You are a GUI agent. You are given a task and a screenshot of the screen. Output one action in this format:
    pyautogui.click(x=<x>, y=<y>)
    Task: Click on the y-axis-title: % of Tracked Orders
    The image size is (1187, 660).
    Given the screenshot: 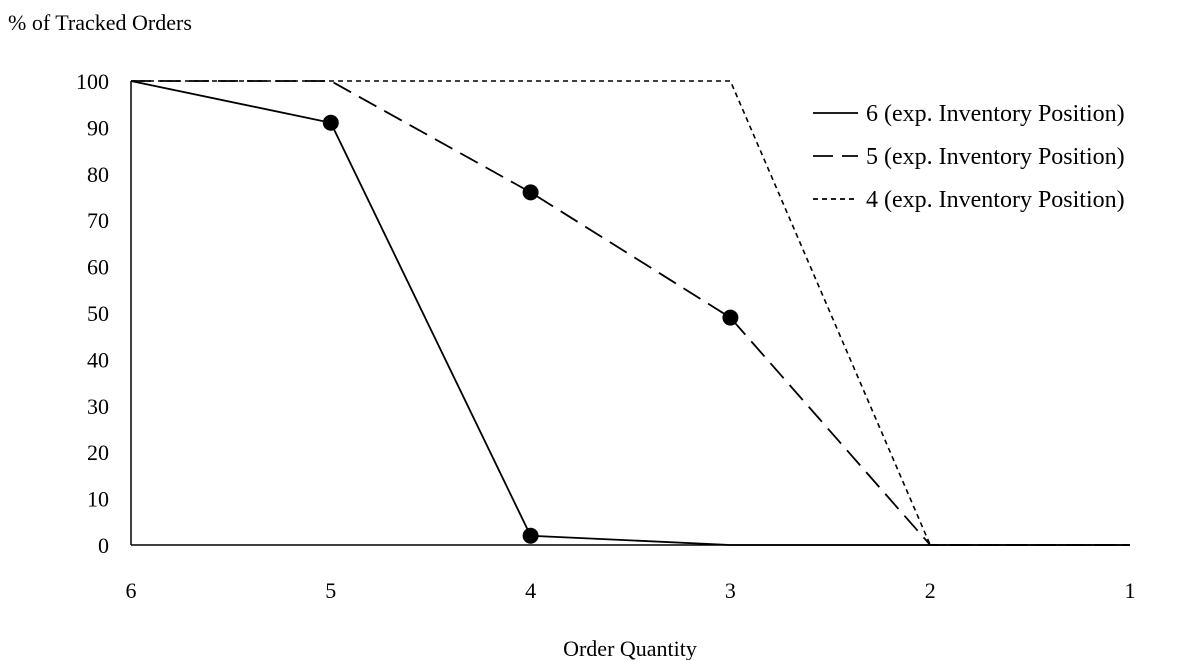 What is the action you would take?
    pyautogui.click(x=100, y=22)
    